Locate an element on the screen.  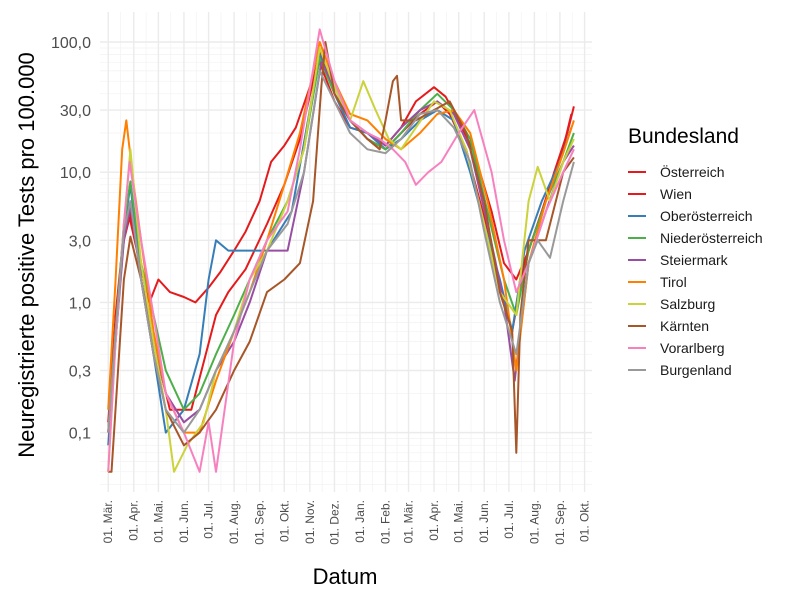
y-tick-label: 10,0 is located at coordinates (75, 173).